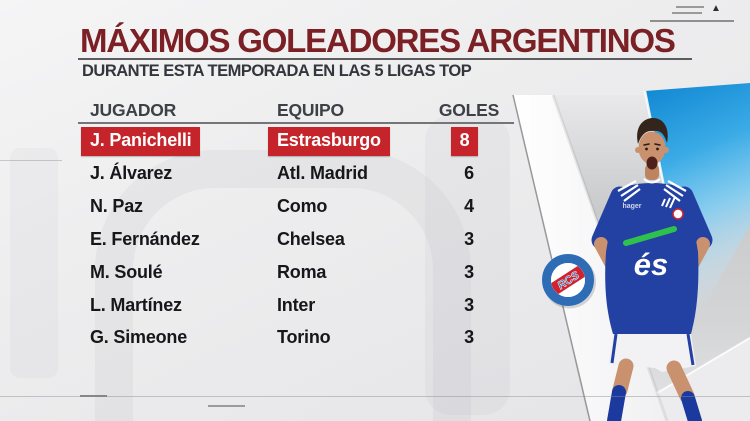  I want to click on goals-cell: 6, so click(469, 173).